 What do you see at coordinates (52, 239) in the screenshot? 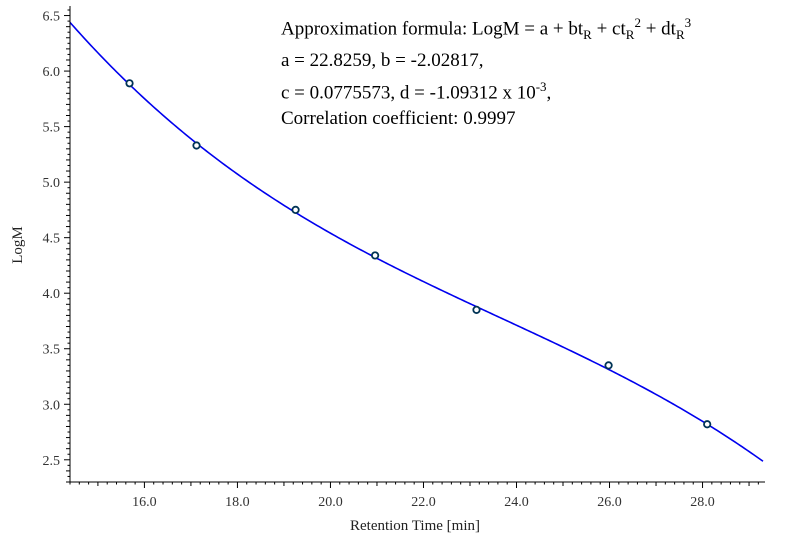
I see `y-tick-label: 4.5` at bounding box center [52, 239].